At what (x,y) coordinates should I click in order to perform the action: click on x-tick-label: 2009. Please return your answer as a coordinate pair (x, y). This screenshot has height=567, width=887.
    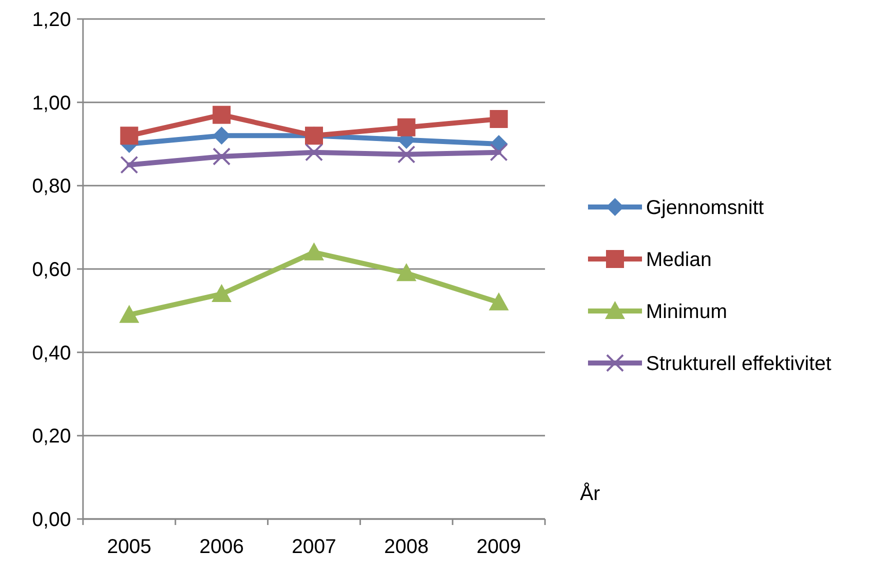
    Looking at the image, I should click on (499, 547).